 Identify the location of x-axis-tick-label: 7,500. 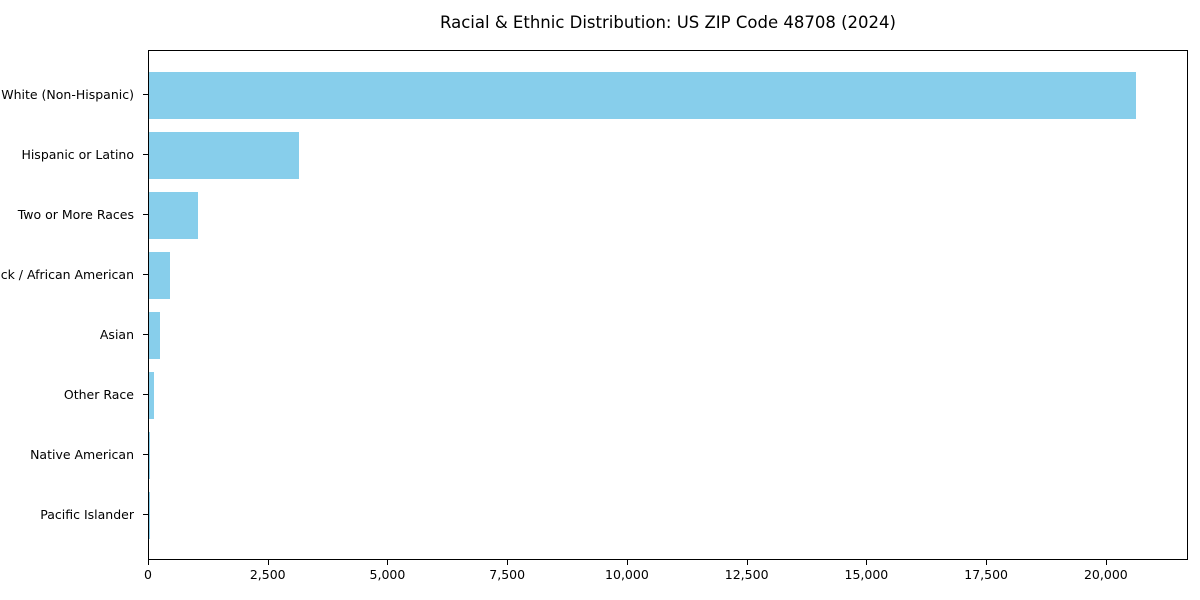
(507, 574).